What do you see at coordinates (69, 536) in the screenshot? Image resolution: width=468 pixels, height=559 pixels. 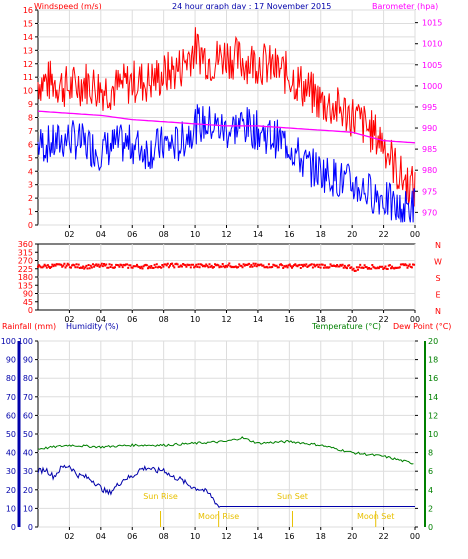 I see `climate-xtick-label: 02` at bounding box center [69, 536].